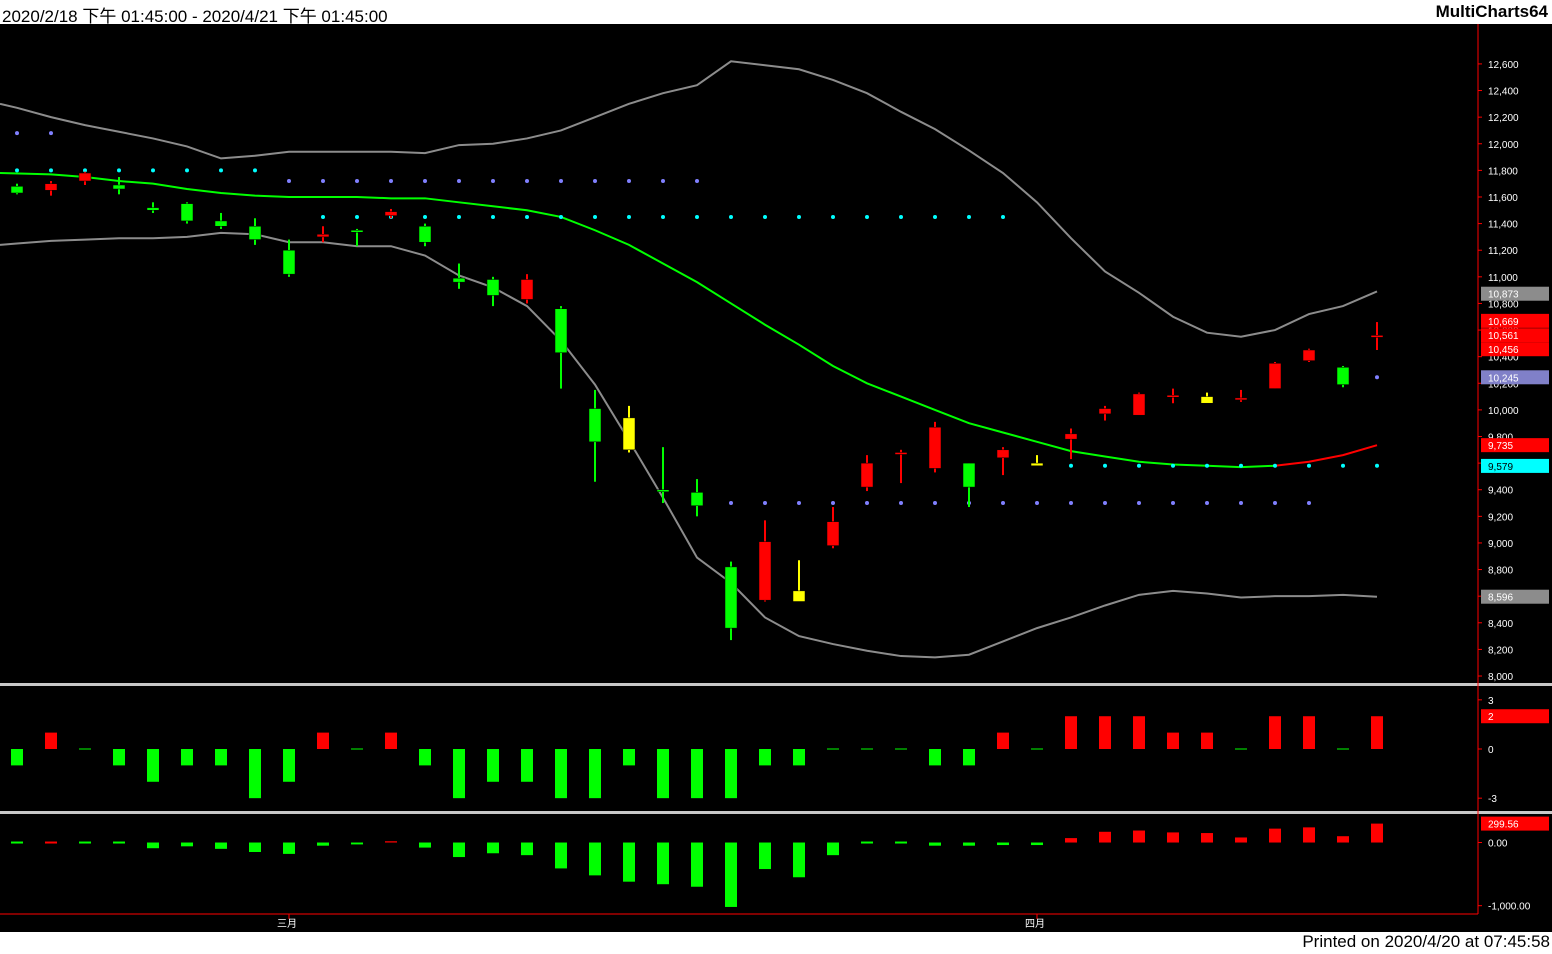 The height and width of the screenshot is (954, 1552). I want to click on price-value-badge: 8,596, so click(1500, 598).